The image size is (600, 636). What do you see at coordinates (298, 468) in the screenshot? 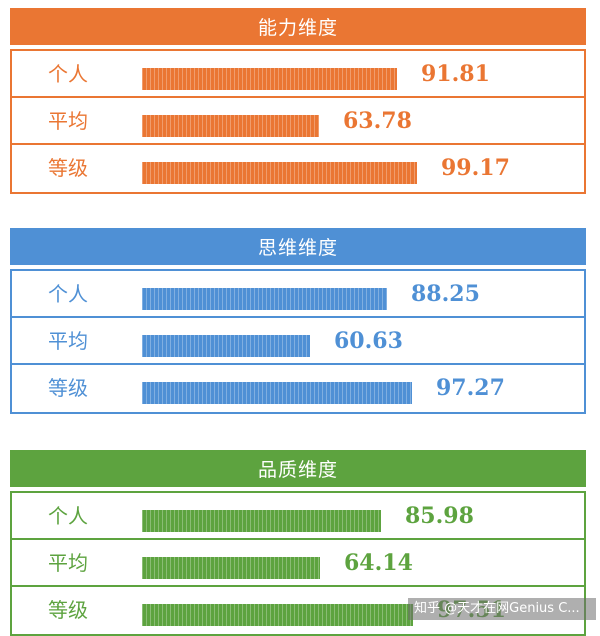
I see `panel-title: 品质维度` at bounding box center [298, 468].